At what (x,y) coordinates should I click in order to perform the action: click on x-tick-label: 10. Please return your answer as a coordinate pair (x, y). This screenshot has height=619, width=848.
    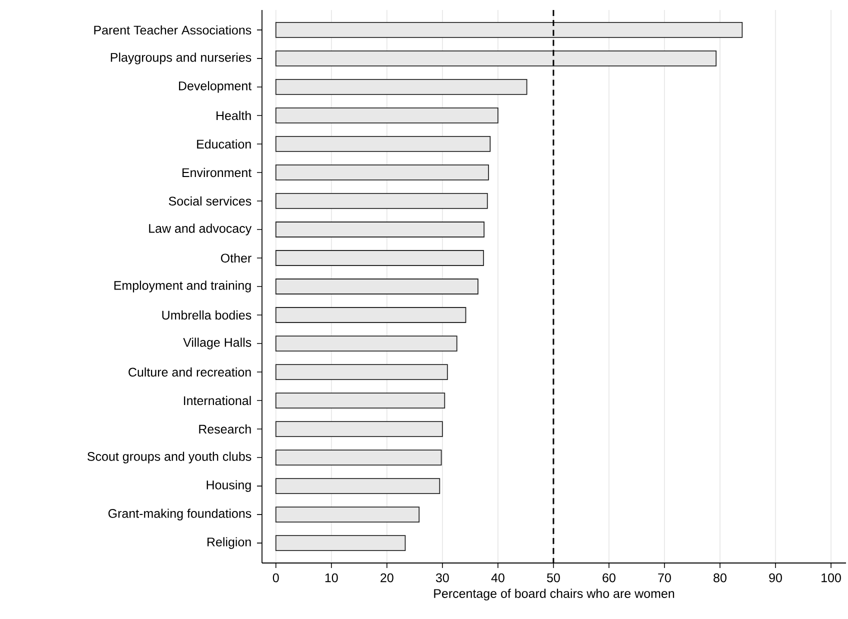
    Looking at the image, I should click on (331, 577).